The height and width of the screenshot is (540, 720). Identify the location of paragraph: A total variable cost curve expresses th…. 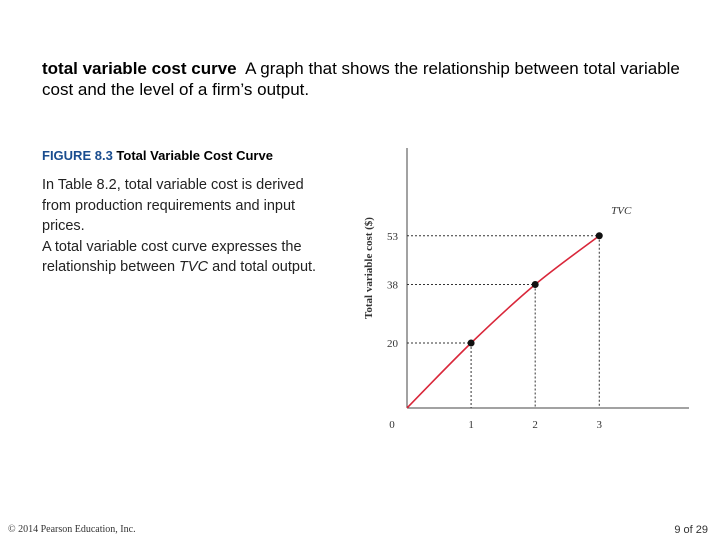
(182, 257).